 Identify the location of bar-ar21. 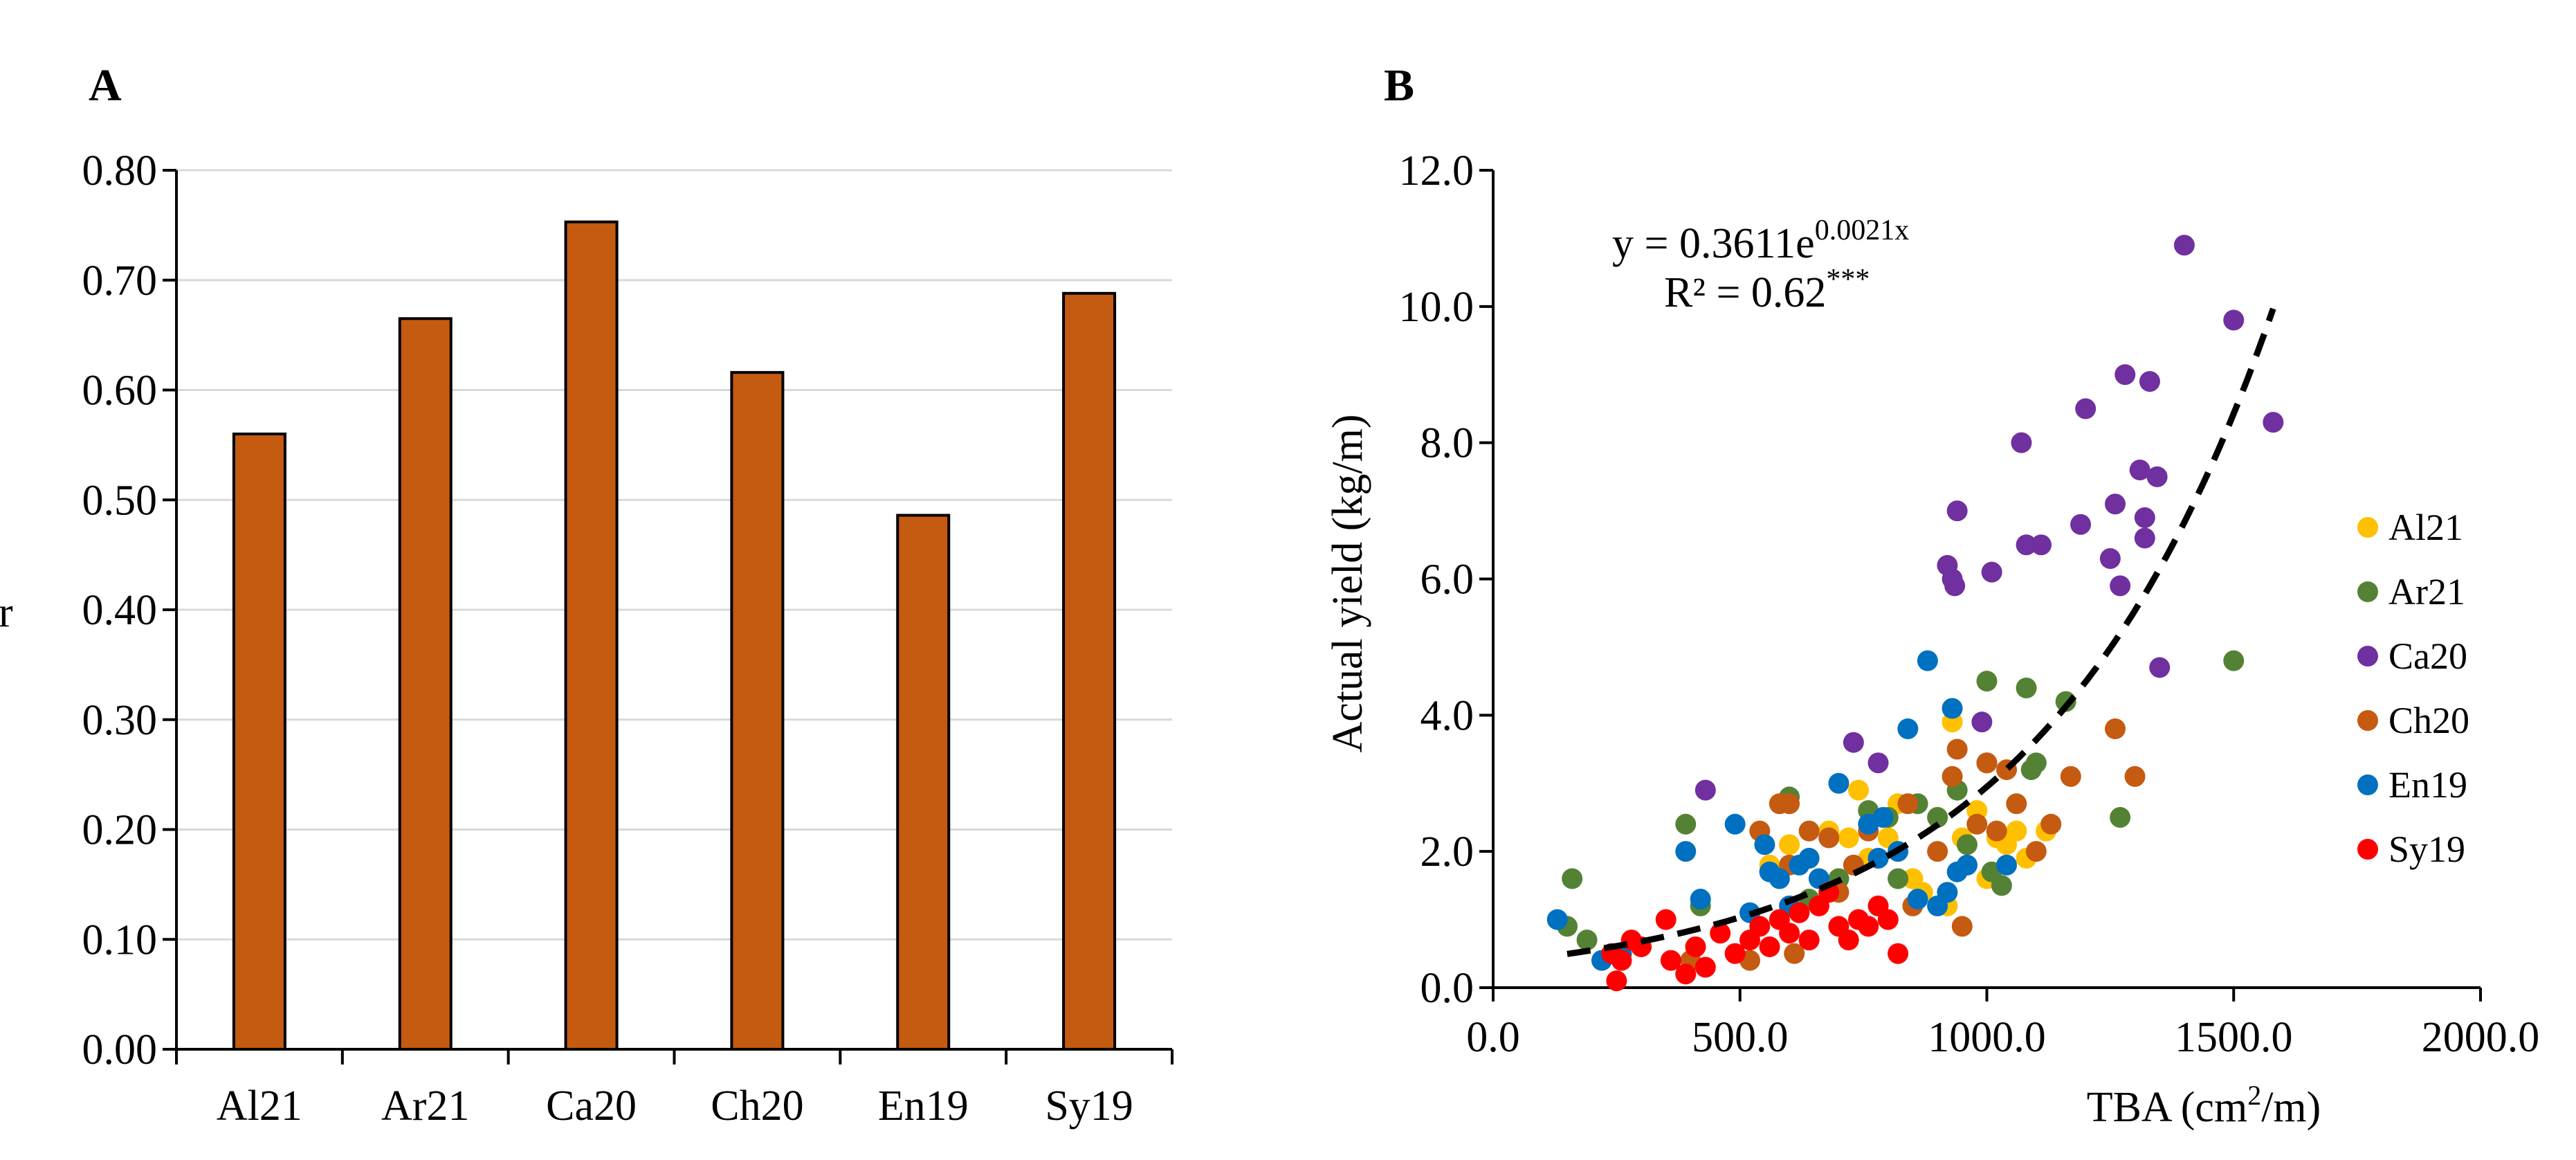
(425, 684).